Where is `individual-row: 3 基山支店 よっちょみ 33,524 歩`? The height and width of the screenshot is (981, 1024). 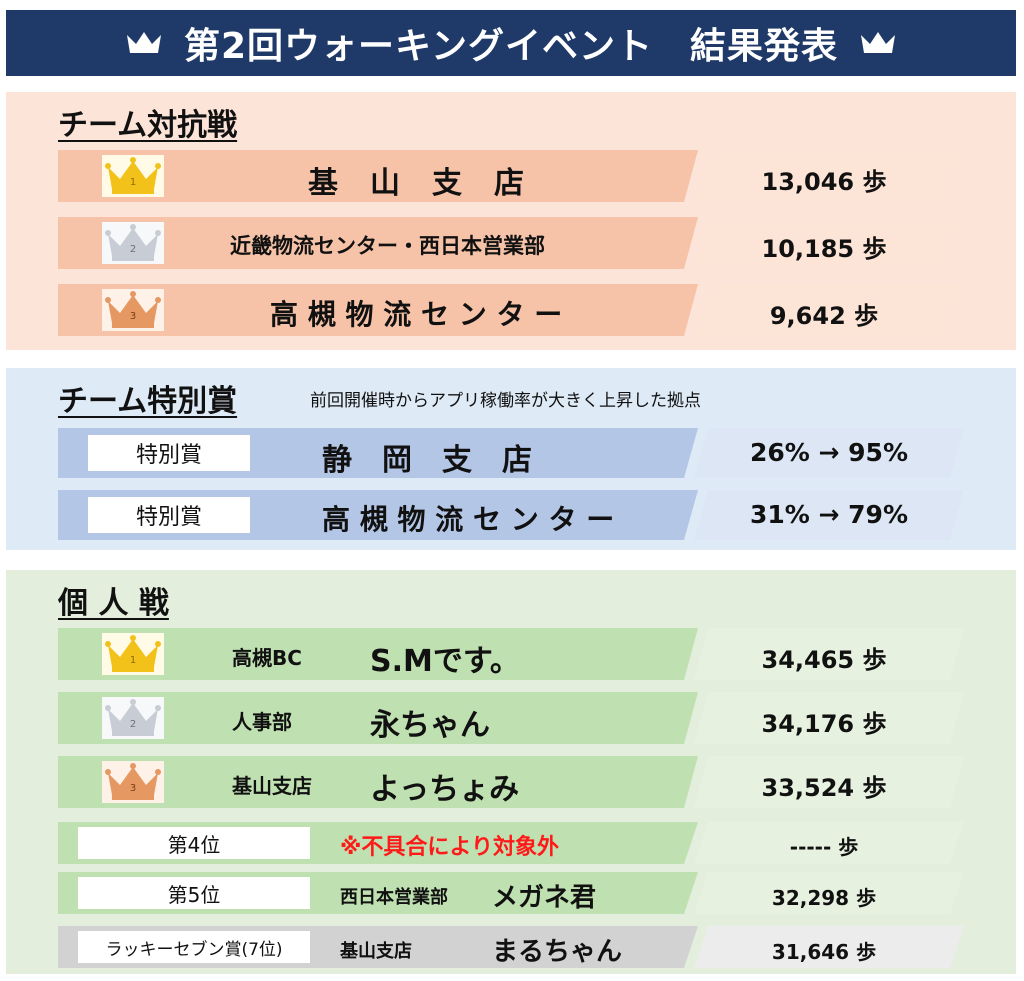
individual-row: 3 基山支店 よっちょみ 33,524 歩 is located at coordinates (512, 782).